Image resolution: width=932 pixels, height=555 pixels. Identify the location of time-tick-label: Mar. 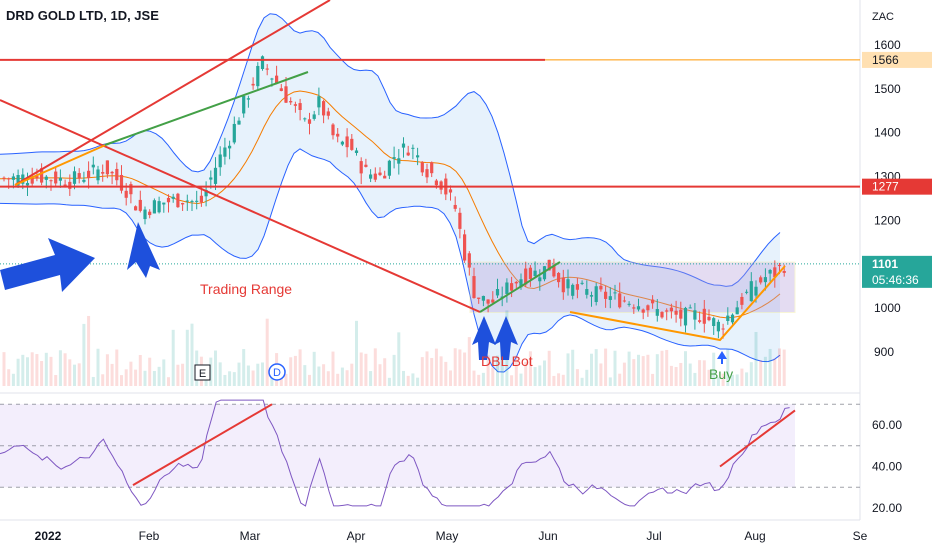
(250, 536).